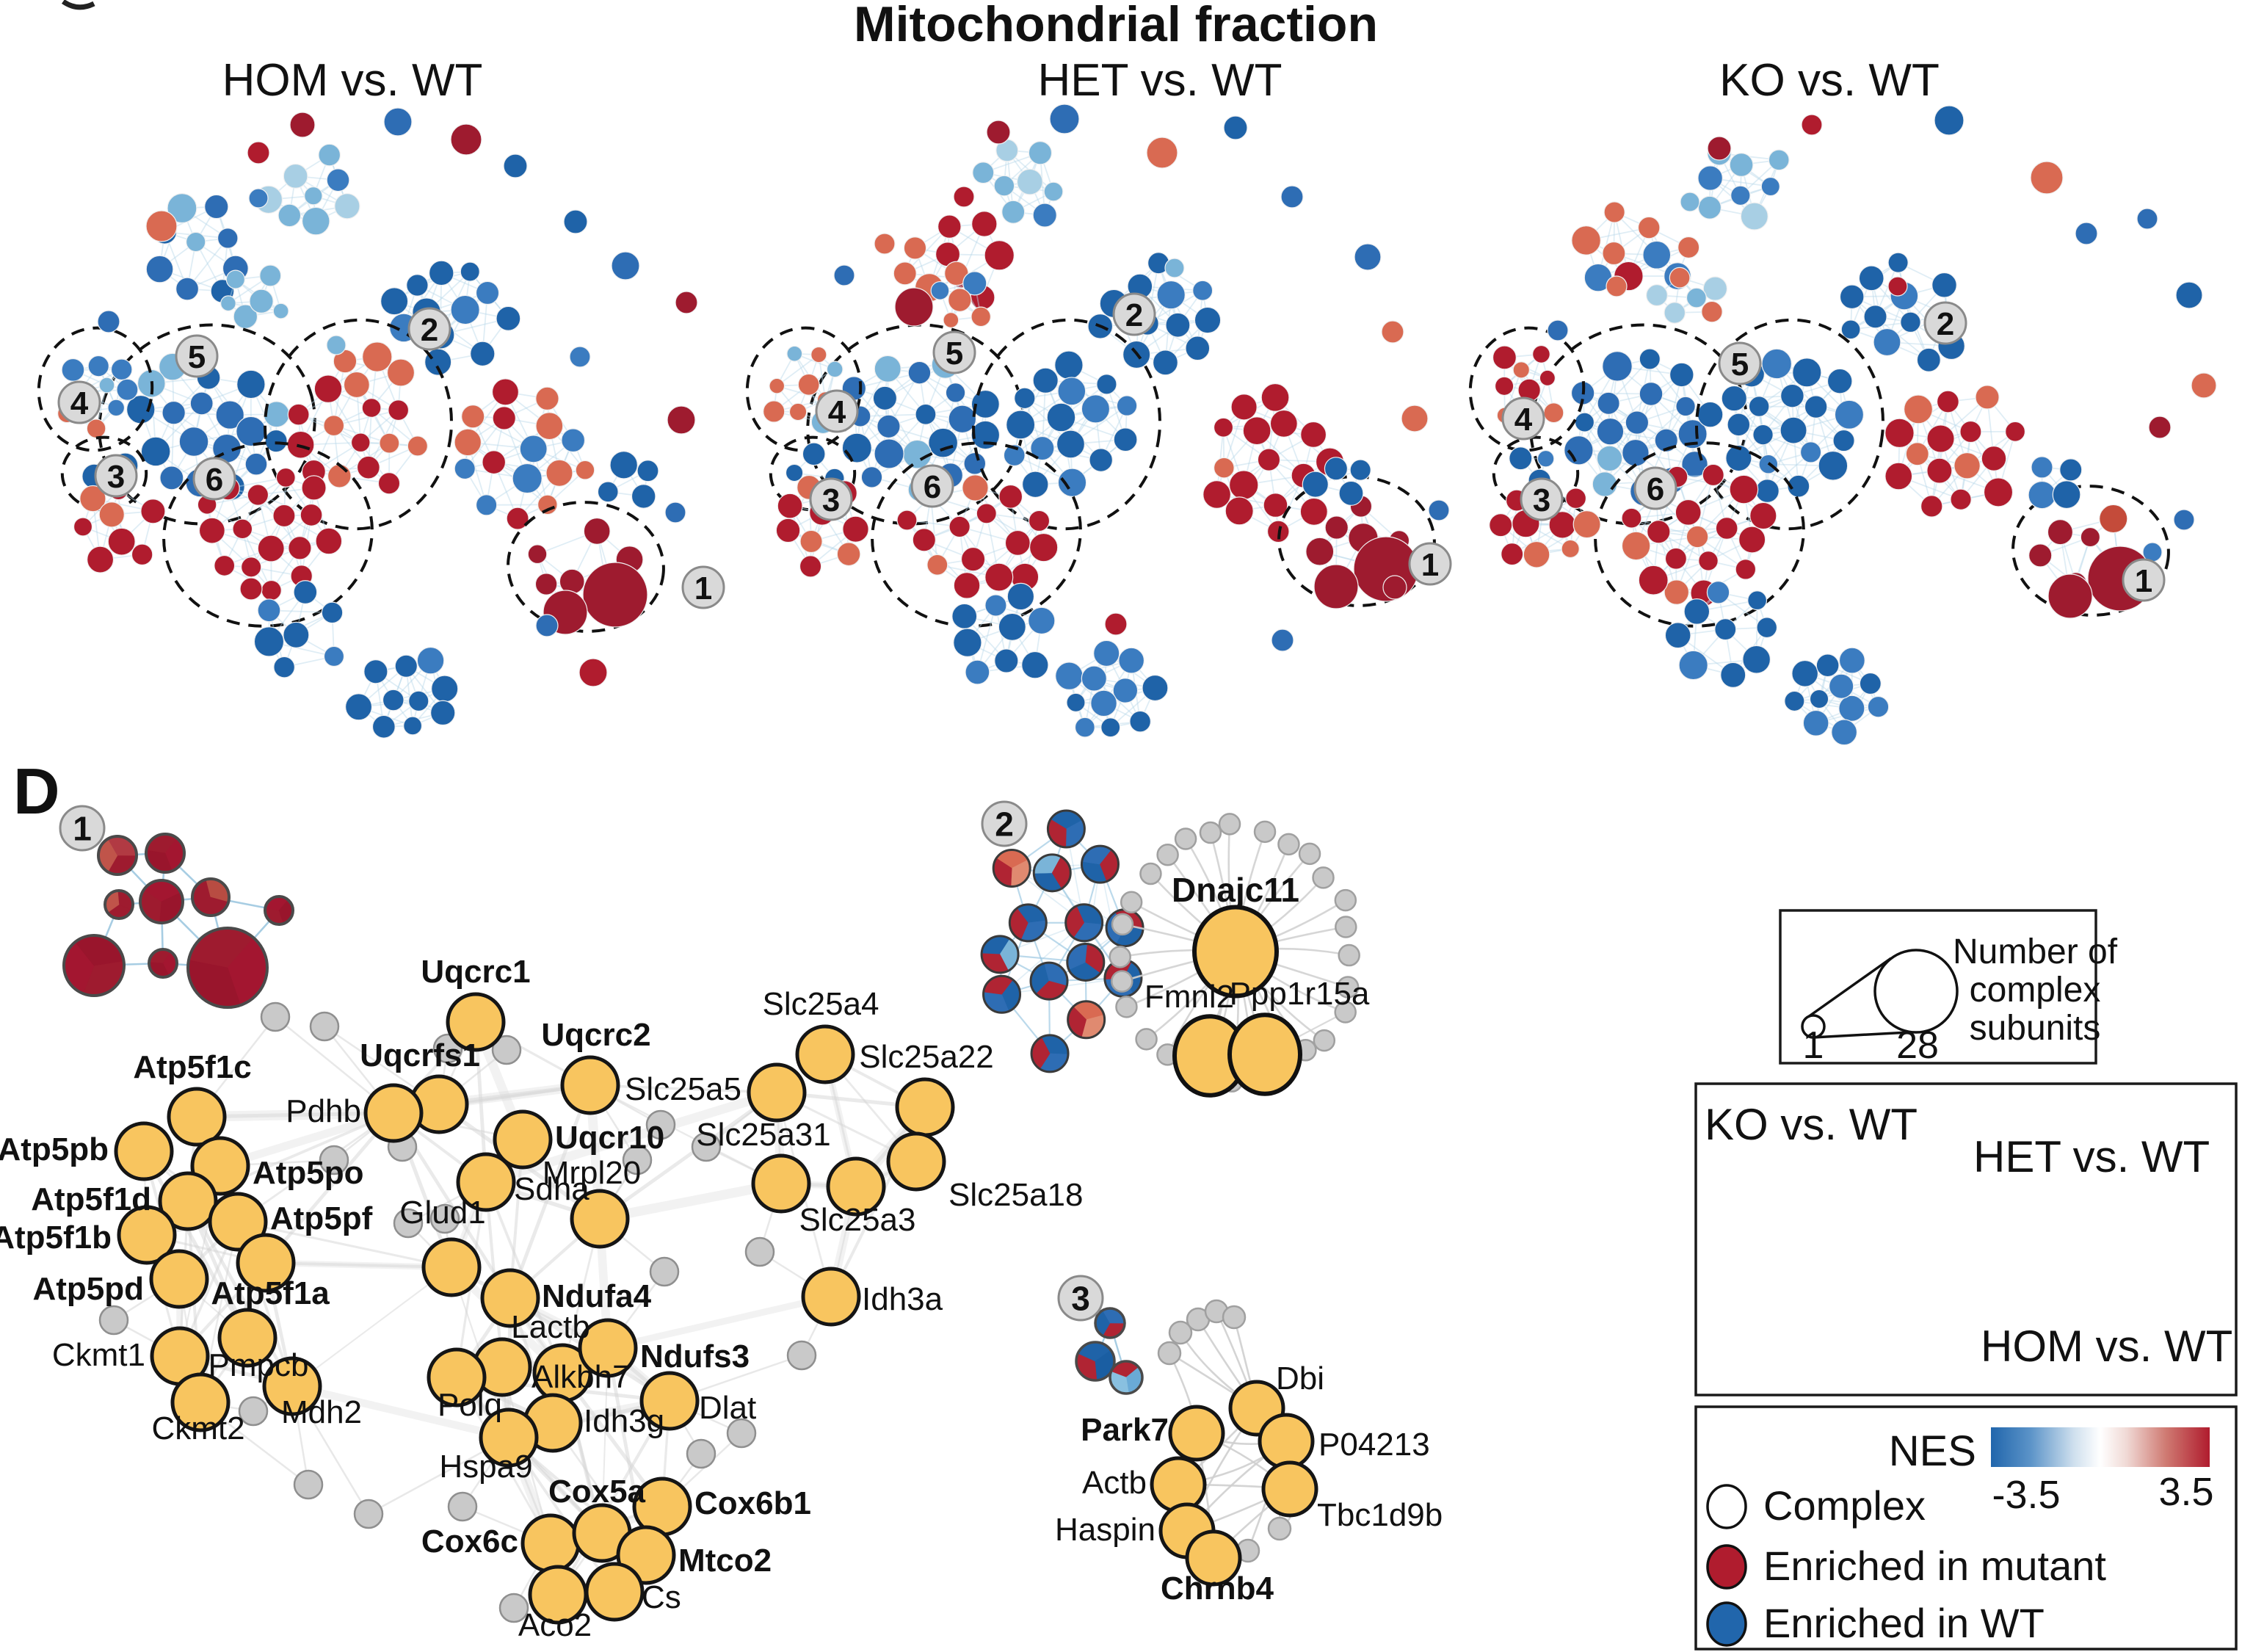 Image resolution: width=2242 pixels, height=1652 pixels. Describe the element at coordinates (324, 1111) in the screenshot. I see `gene-label-Pdhb: Pdhb` at that location.